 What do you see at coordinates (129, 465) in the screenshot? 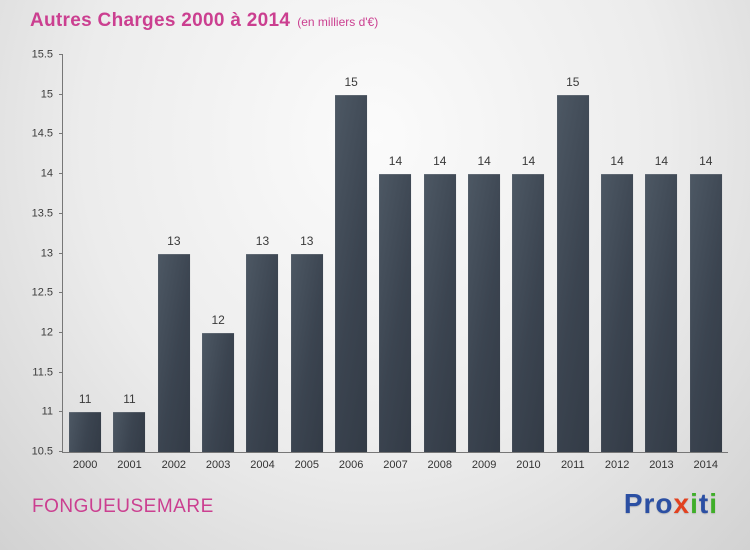
I see `x-tick-label-2001: 2001` at bounding box center [129, 465].